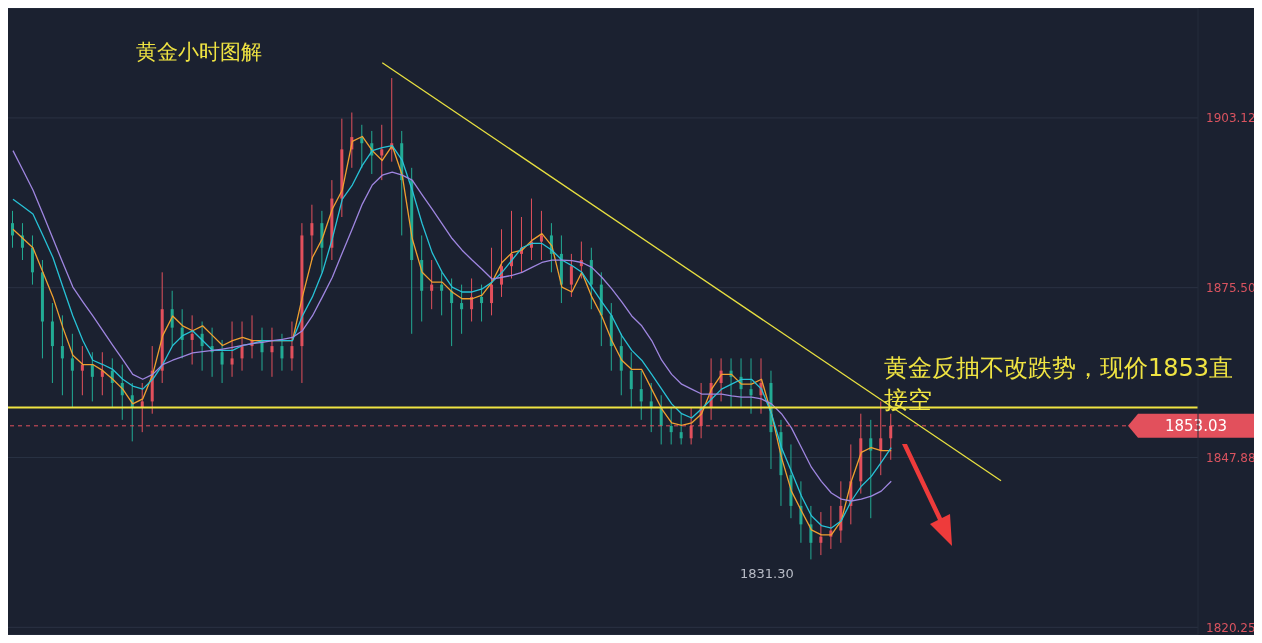  What do you see at coordinates (1231, 627) in the screenshot?
I see `y-tick-label: 1820.25` at bounding box center [1231, 627].